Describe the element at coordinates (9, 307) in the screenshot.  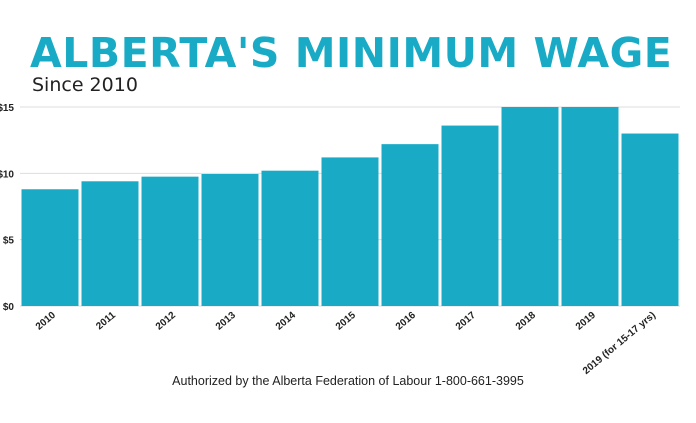
I see `y-tick-label: $0` at that location.